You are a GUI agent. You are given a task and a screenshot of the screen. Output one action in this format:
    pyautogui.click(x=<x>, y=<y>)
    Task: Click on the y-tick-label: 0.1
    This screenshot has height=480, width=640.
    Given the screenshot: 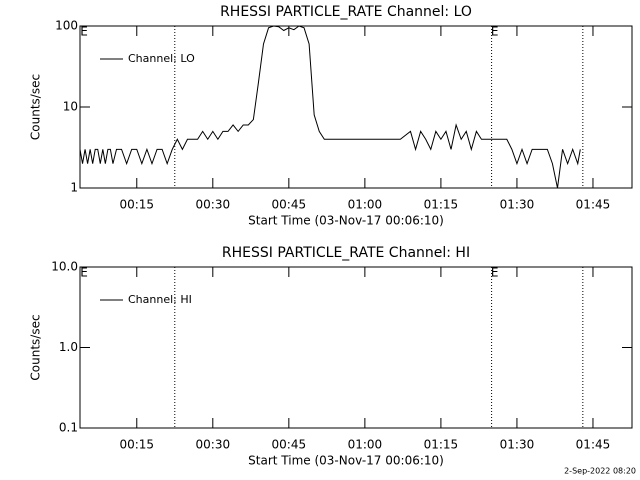 What is the action you would take?
    pyautogui.click(x=68, y=428)
    